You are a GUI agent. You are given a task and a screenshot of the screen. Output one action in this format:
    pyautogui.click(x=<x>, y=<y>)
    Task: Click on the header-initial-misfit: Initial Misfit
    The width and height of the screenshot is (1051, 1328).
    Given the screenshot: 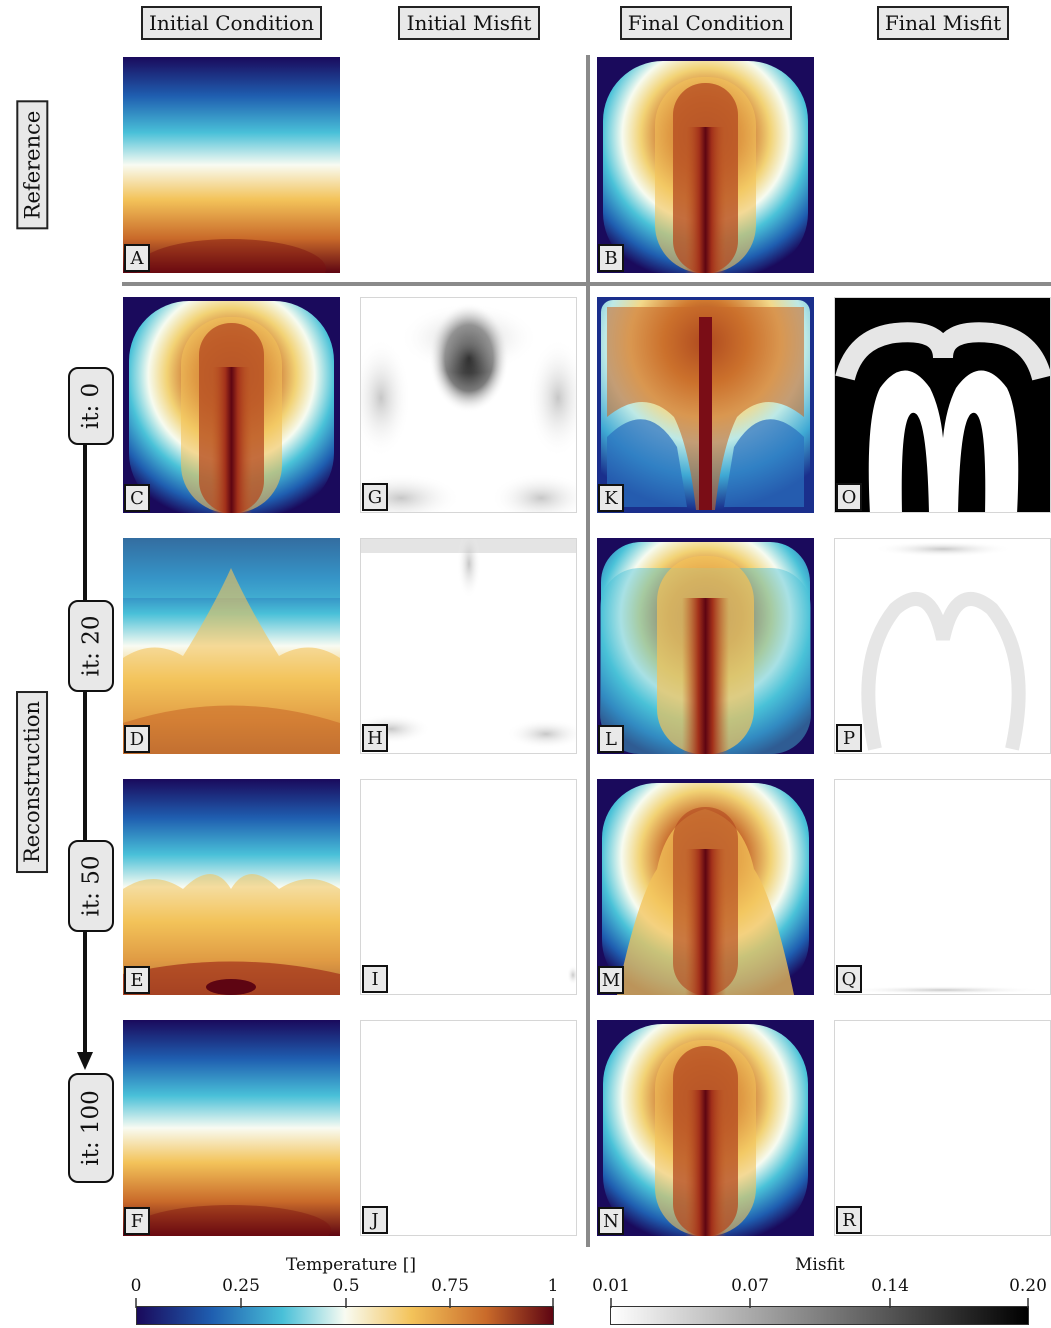 What is the action you would take?
    pyautogui.click(x=469, y=23)
    